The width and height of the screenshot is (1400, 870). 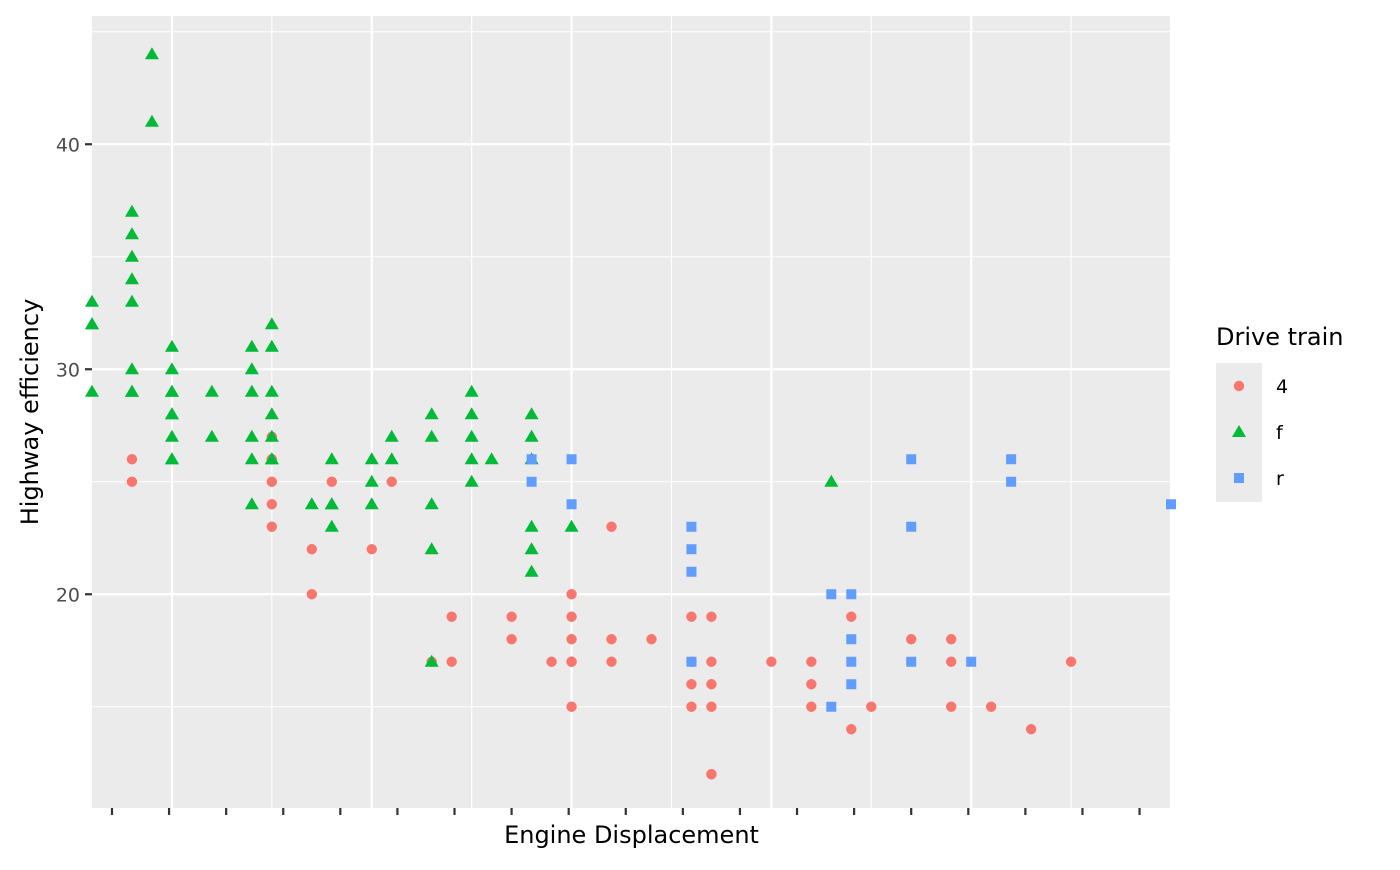 I want to click on legend-label-4: 4, so click(x=1282, y=387).